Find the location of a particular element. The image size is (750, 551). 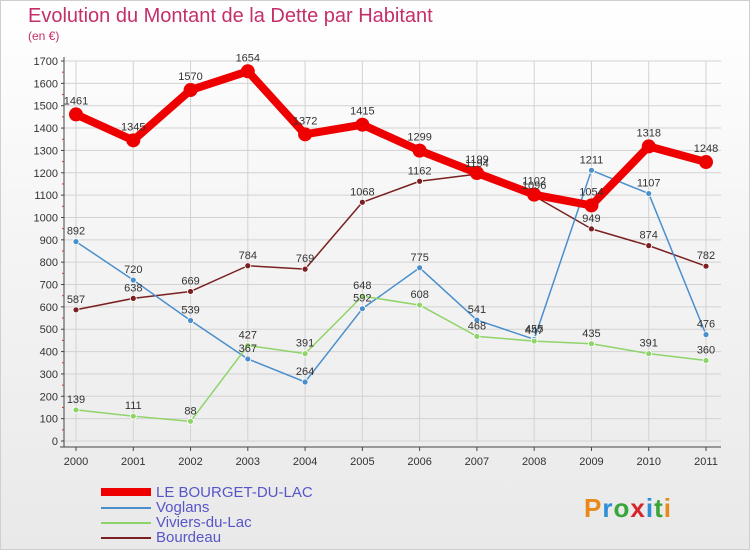

y-tick-label: 1500 is located at coordinates (46, 107).